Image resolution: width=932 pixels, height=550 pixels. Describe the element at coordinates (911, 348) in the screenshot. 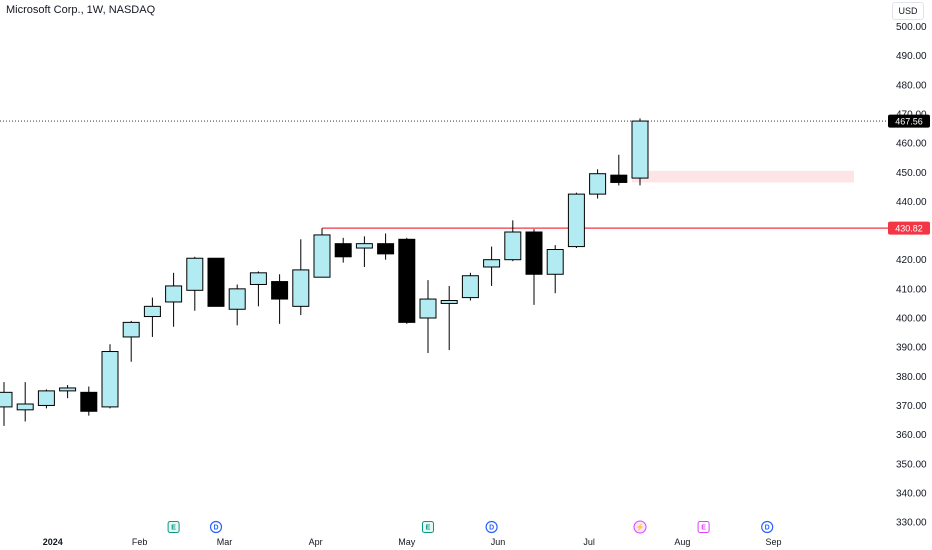

I see `y-tick-label: 390.00` at that location.